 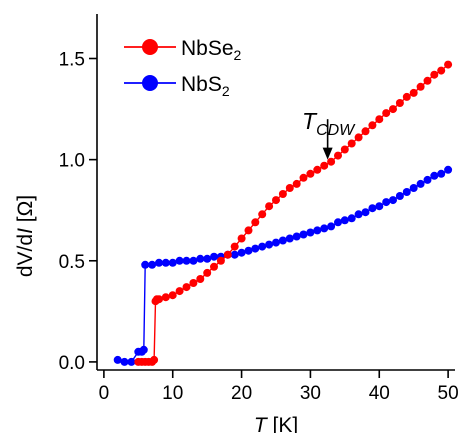 What do you see at coordinates (150, 47) in the screenshot?
I see `legend-marker-nbse2` at bounding box center [150, 47].